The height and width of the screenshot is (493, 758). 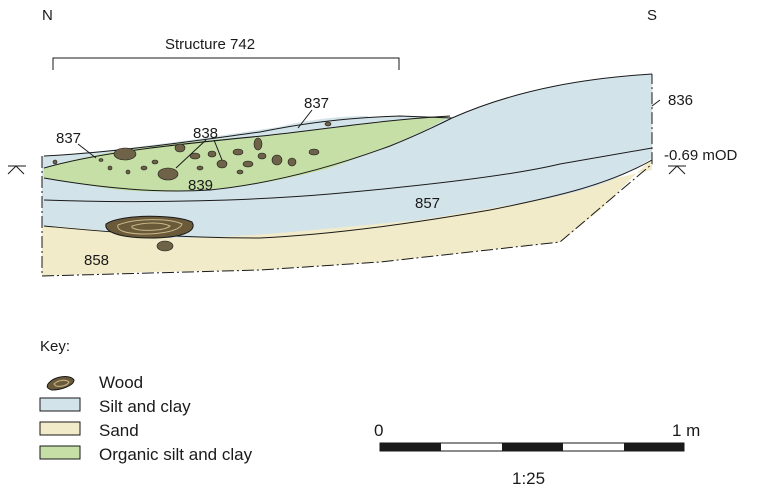 What do you see at coordinates (96, 260) in the screenshot?
I see `context-858: 858` at bounding box center [96, 260].